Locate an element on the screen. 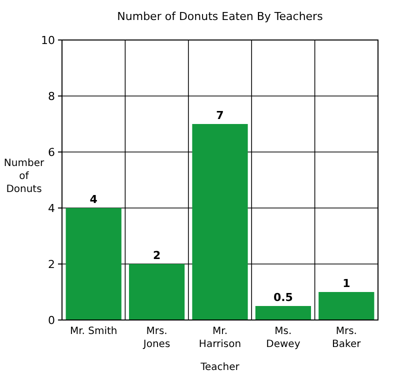 Image resolution: width=400 pixels, height=380 pixels. x-axis-title: Teacher is located at coordinates (220, 367).